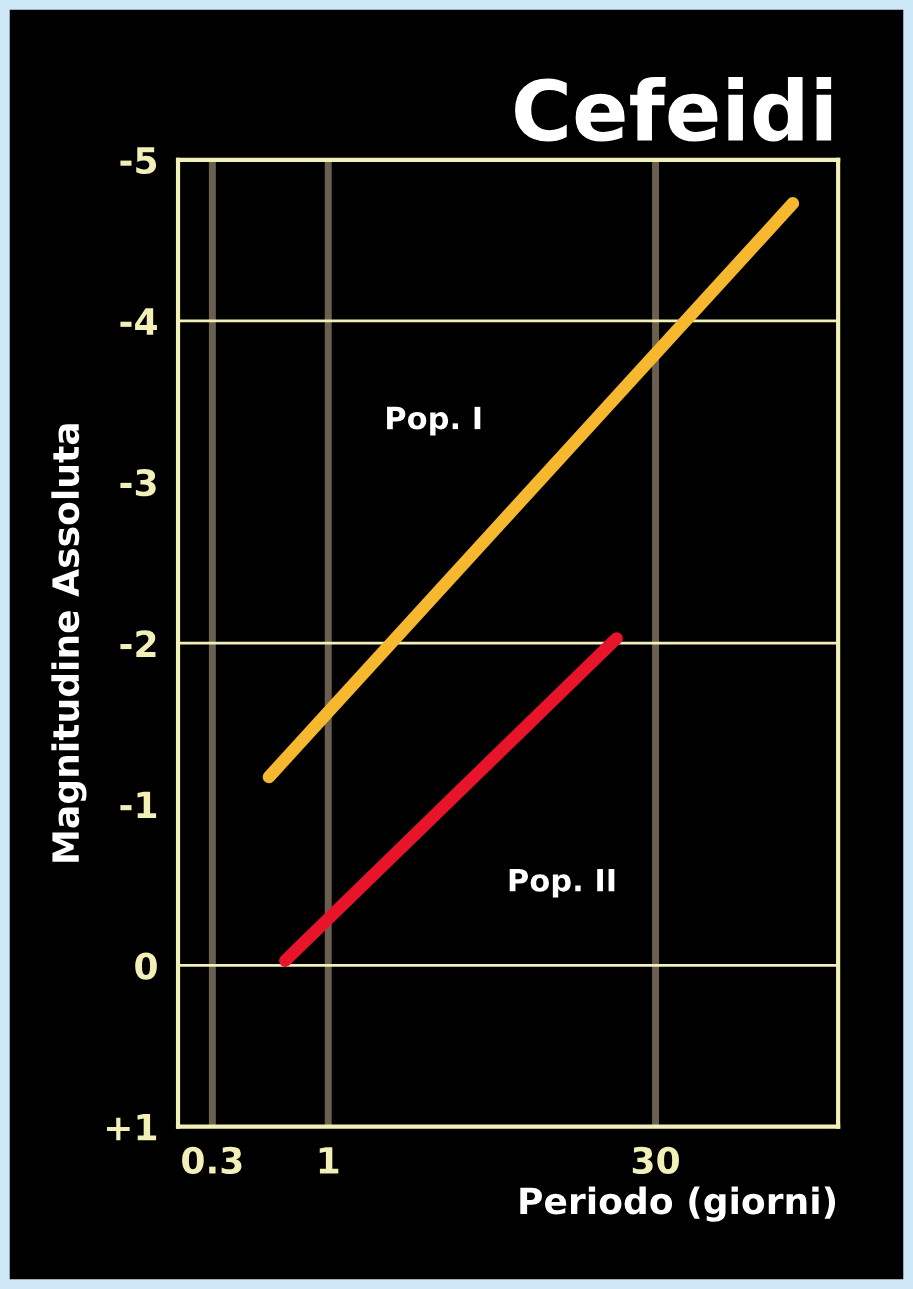 The width and height of the screenshot is (913, 1289). What do you see at coordinates (655, 1160) in the screenshot?
I see `x-tick-label: 30` at bounding box center [655, 1160].